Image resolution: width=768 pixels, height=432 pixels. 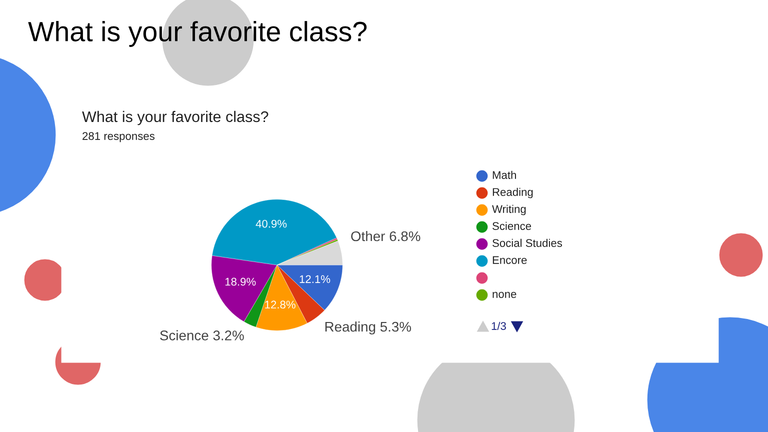 What do you see at coordinates (512, 226) in the screenshot?
I see `legend-label: Science` at bounding box center [512, 226].